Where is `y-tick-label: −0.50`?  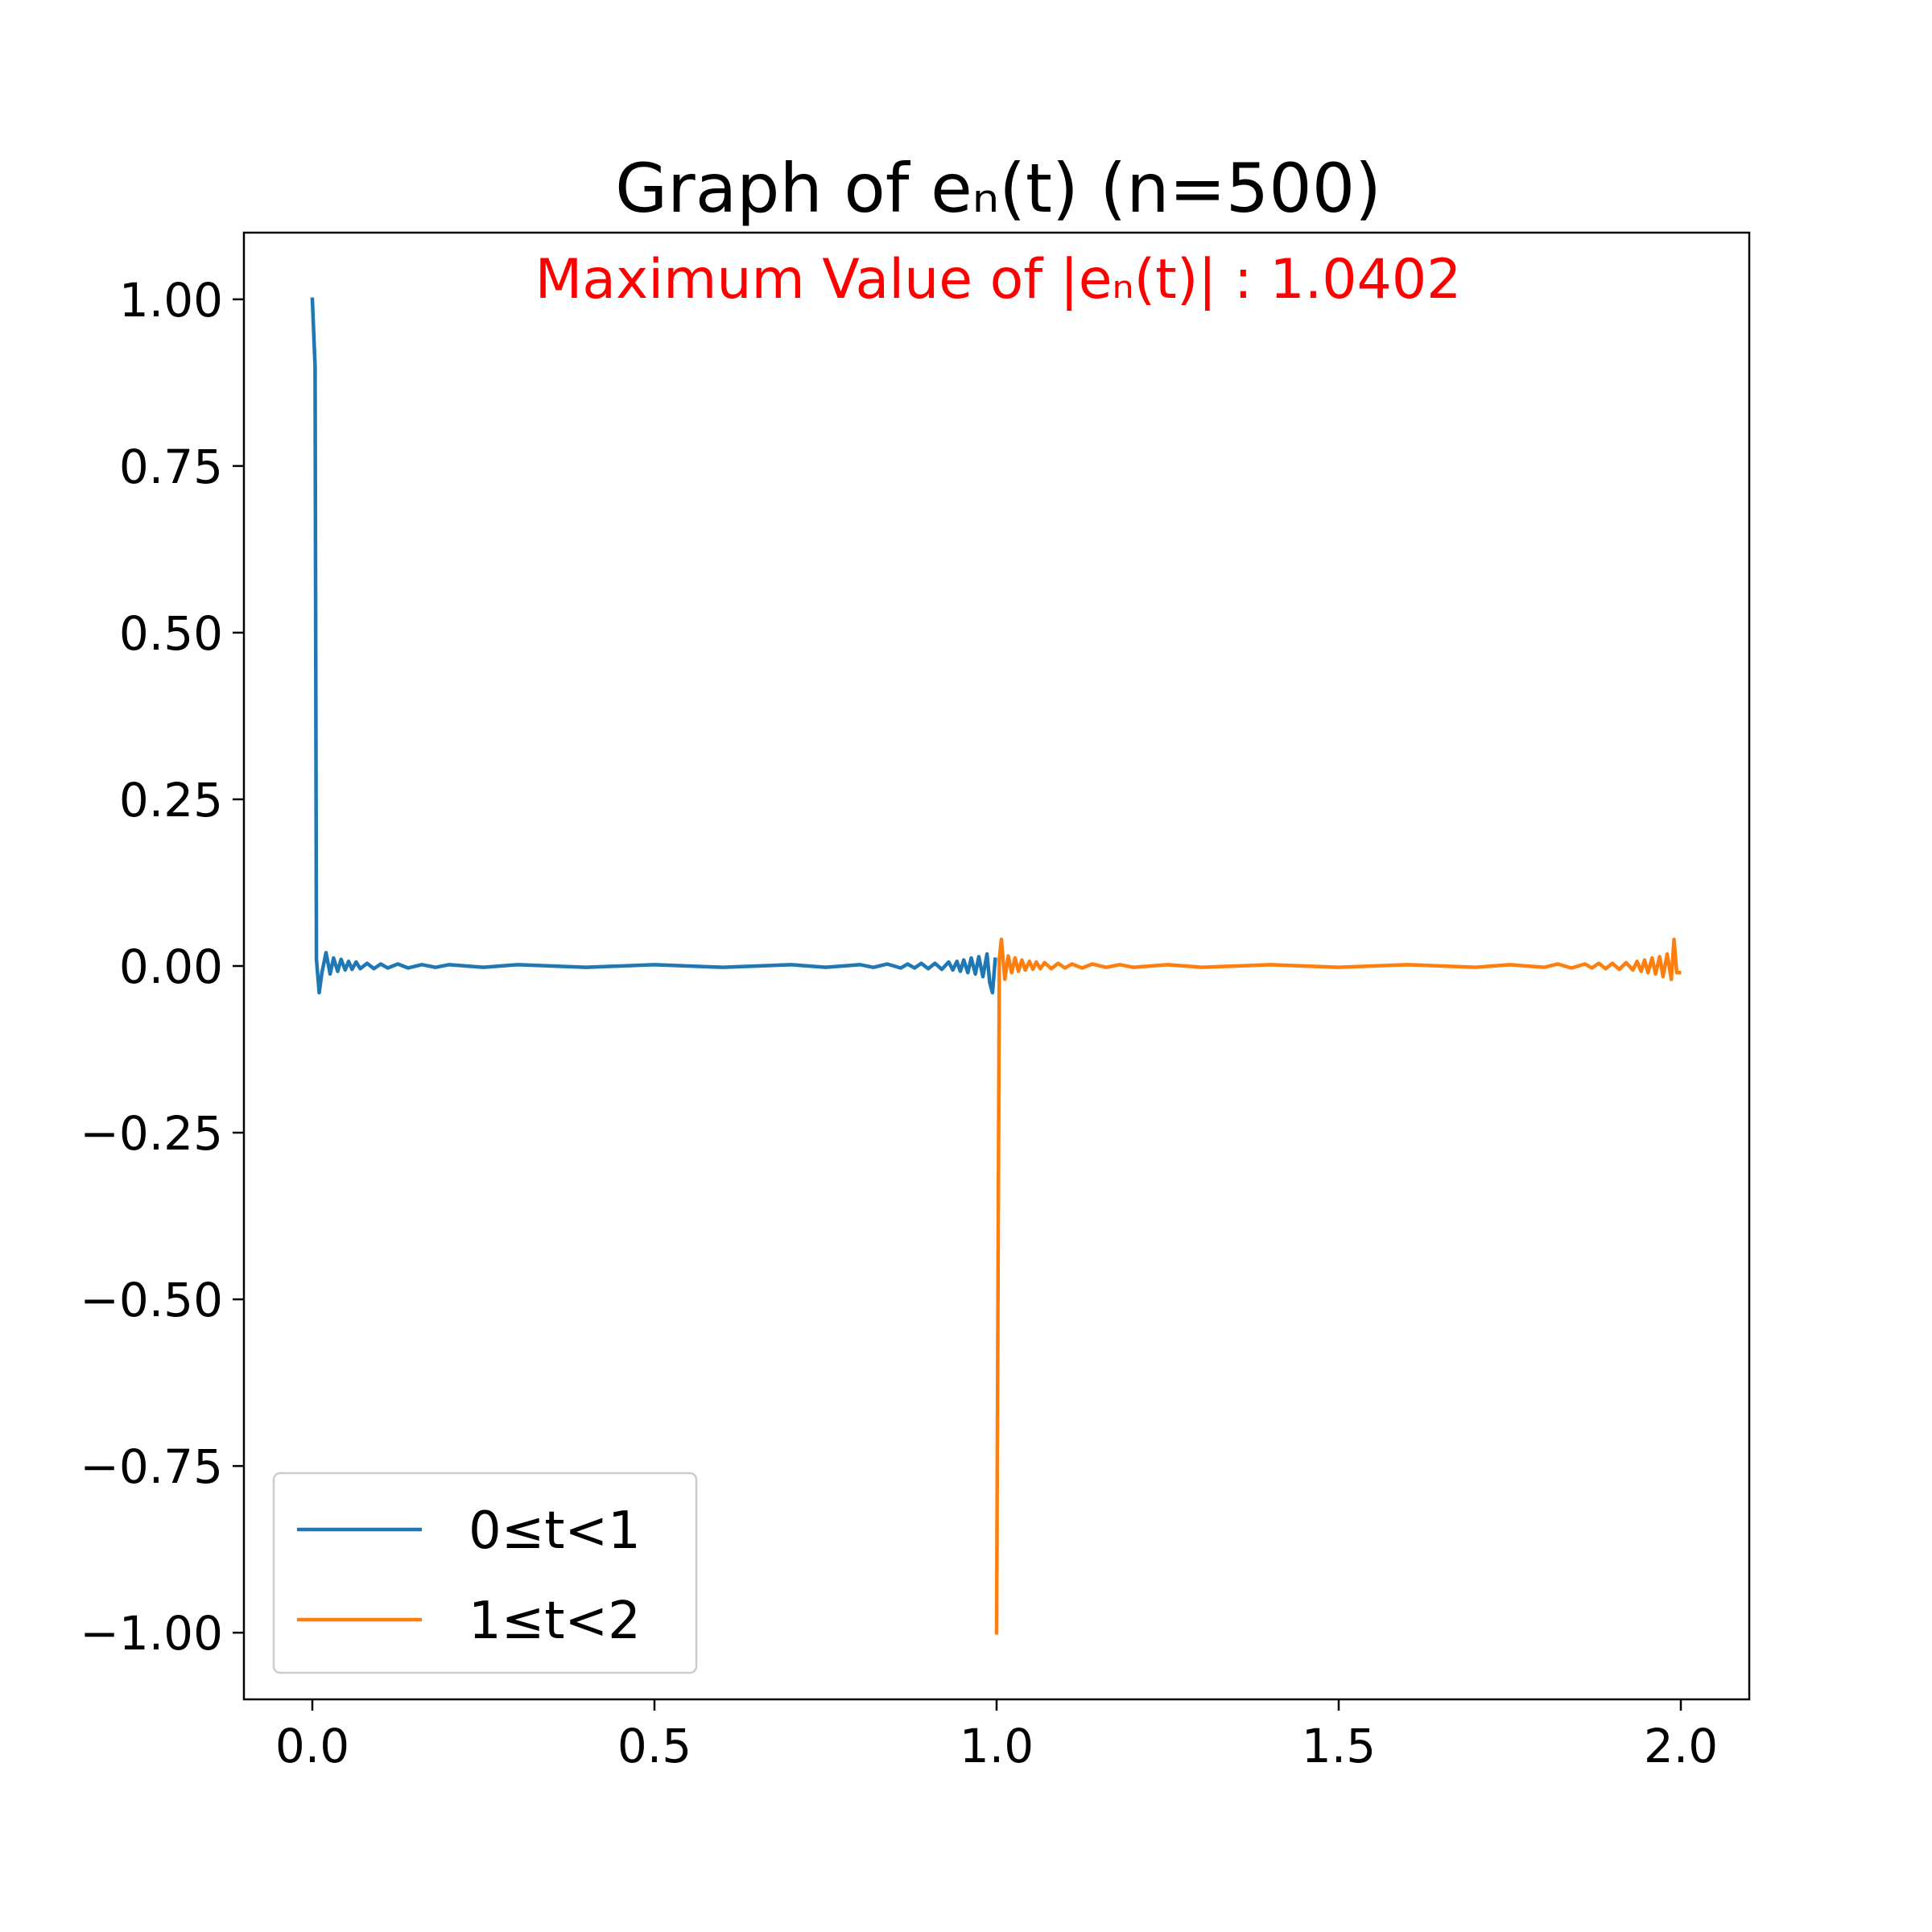 y-tick-label: −0.50 is located at coordinates (151, 1300).